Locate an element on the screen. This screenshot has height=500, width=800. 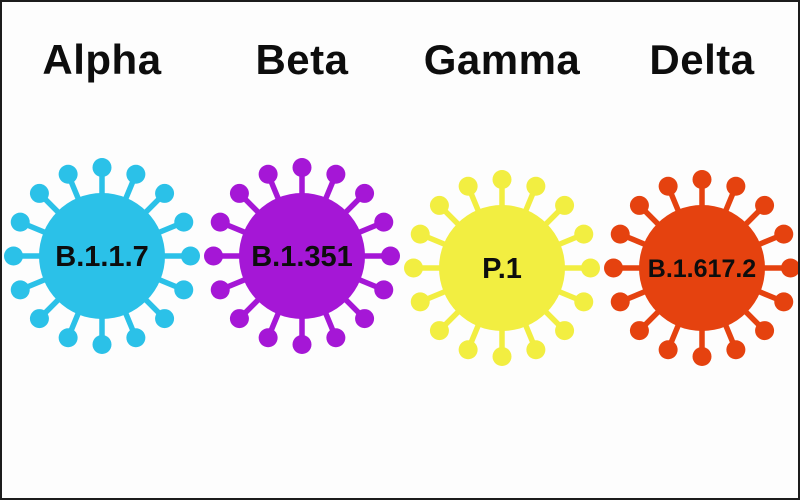
virus-label-beta: B.1.351 is located at coordinates (302, 257).